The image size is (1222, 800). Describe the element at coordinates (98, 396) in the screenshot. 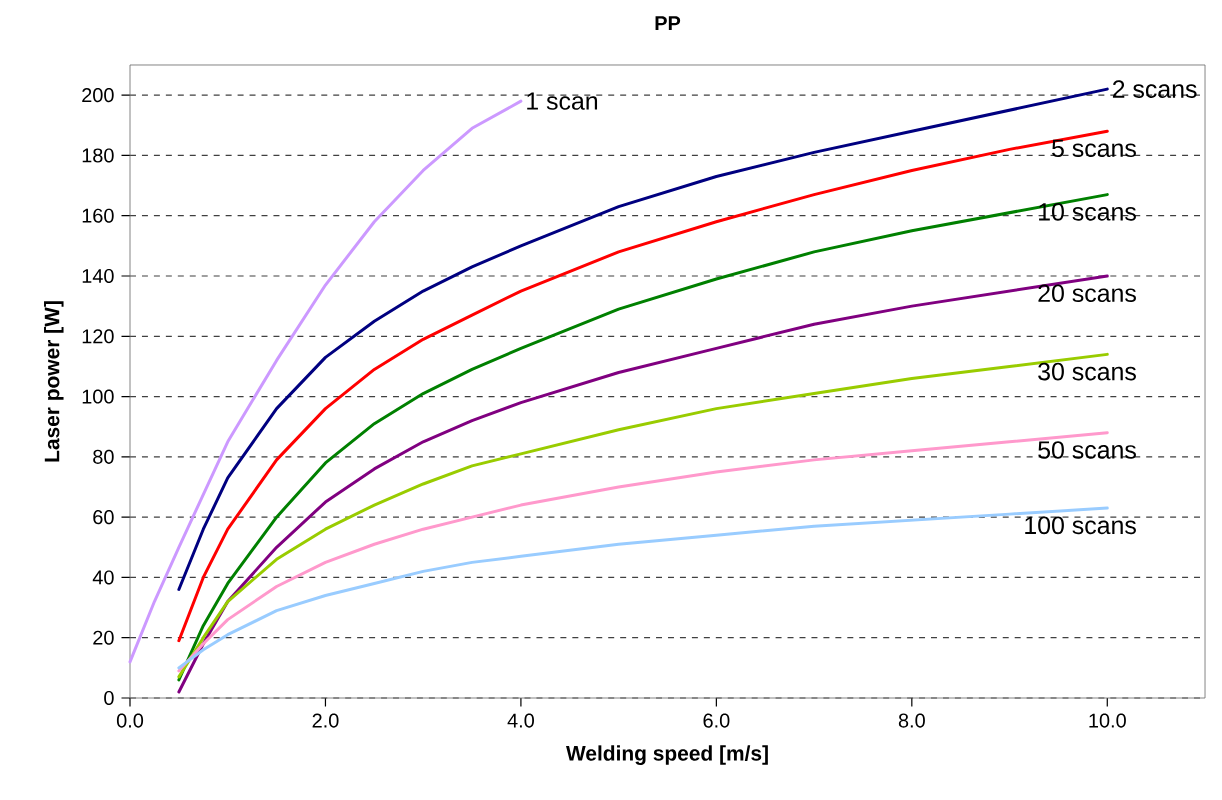

I see `y-tick-label: 100` at that location.